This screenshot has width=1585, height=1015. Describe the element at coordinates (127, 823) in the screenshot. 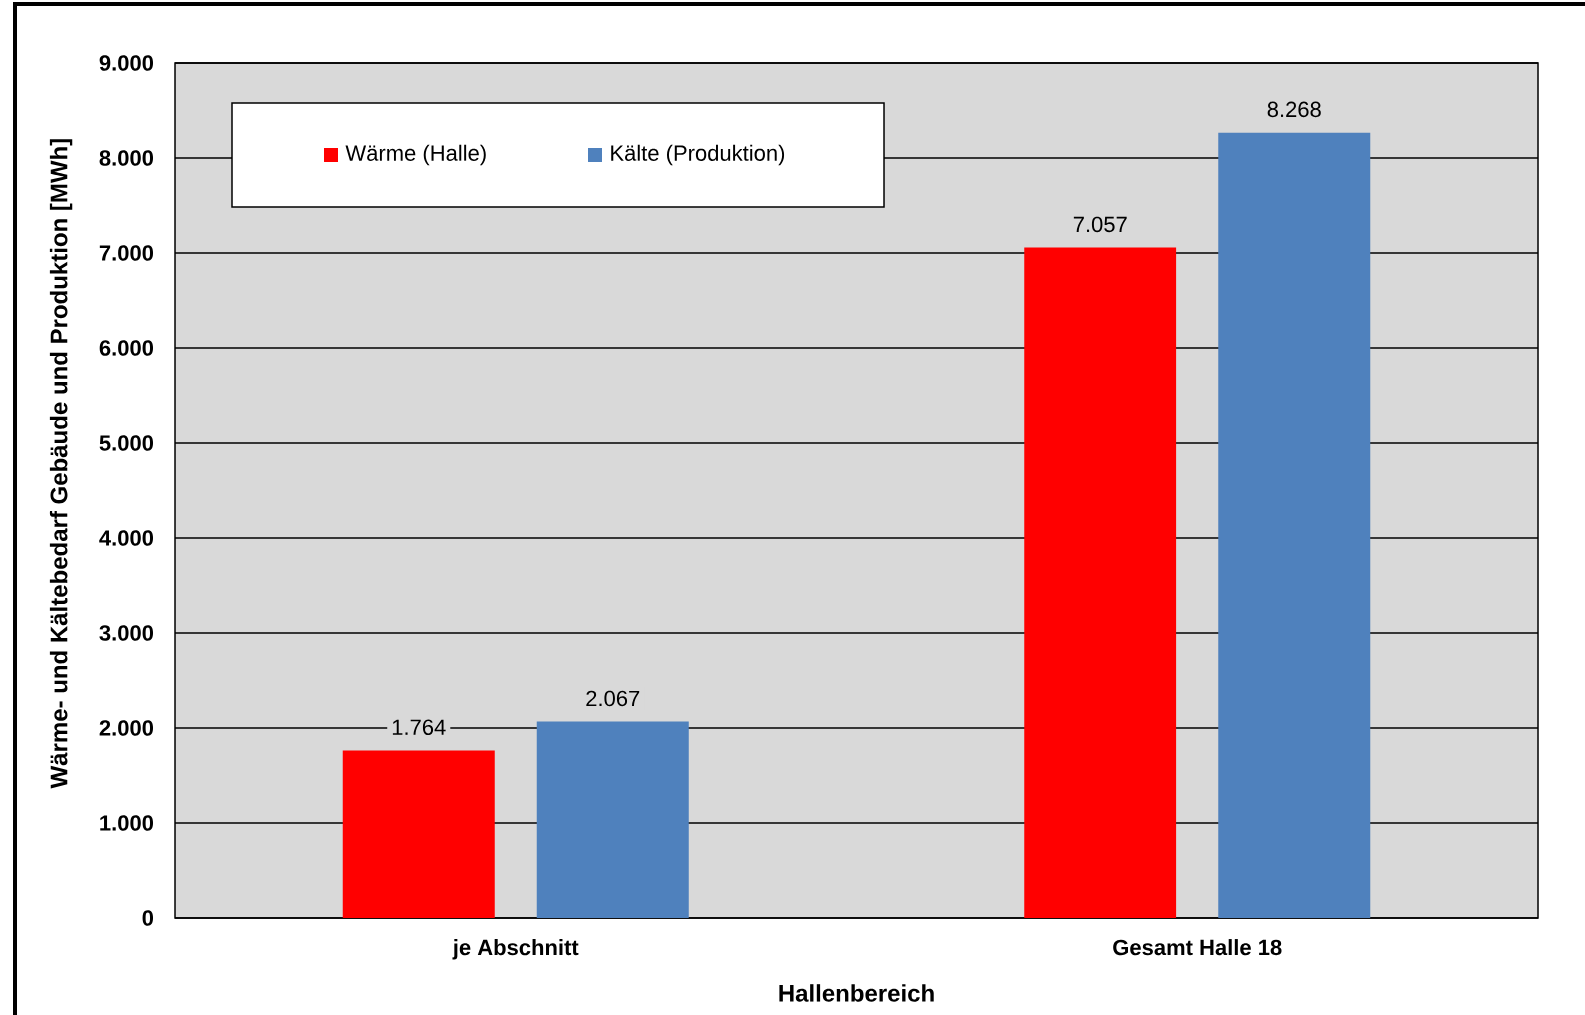

I see `y-tick-label: 1.000` at that location.